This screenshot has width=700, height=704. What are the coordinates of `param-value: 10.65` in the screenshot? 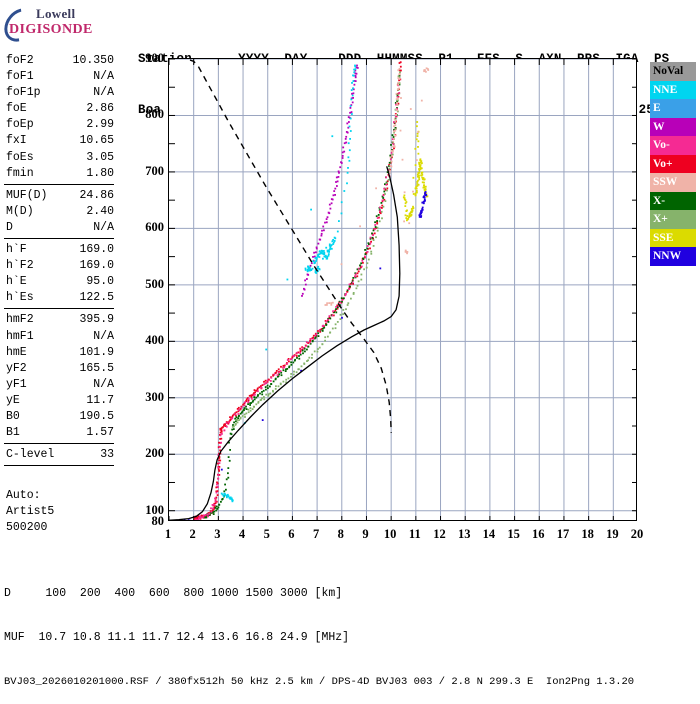 It's located at (96, 141).